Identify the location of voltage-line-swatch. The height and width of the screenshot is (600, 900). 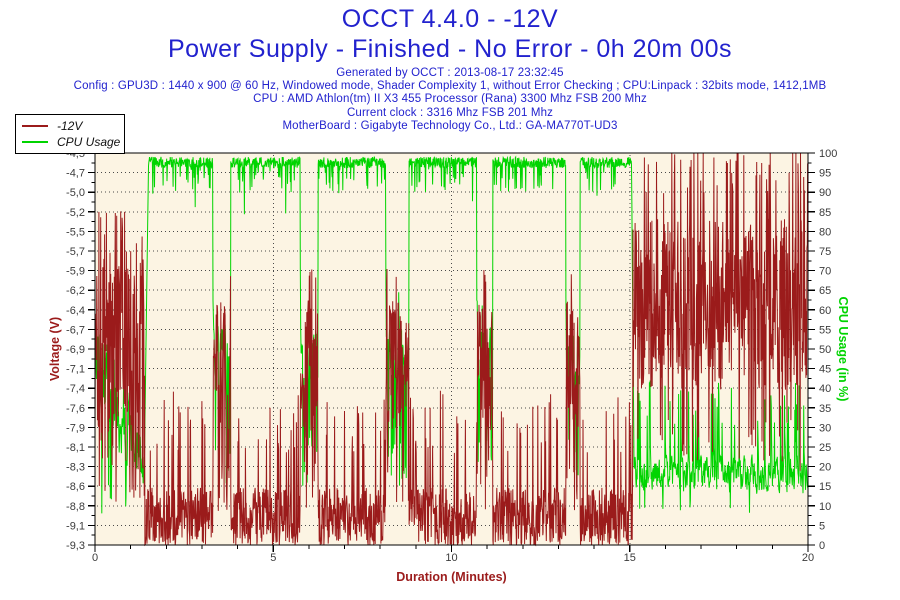
(35, 126).